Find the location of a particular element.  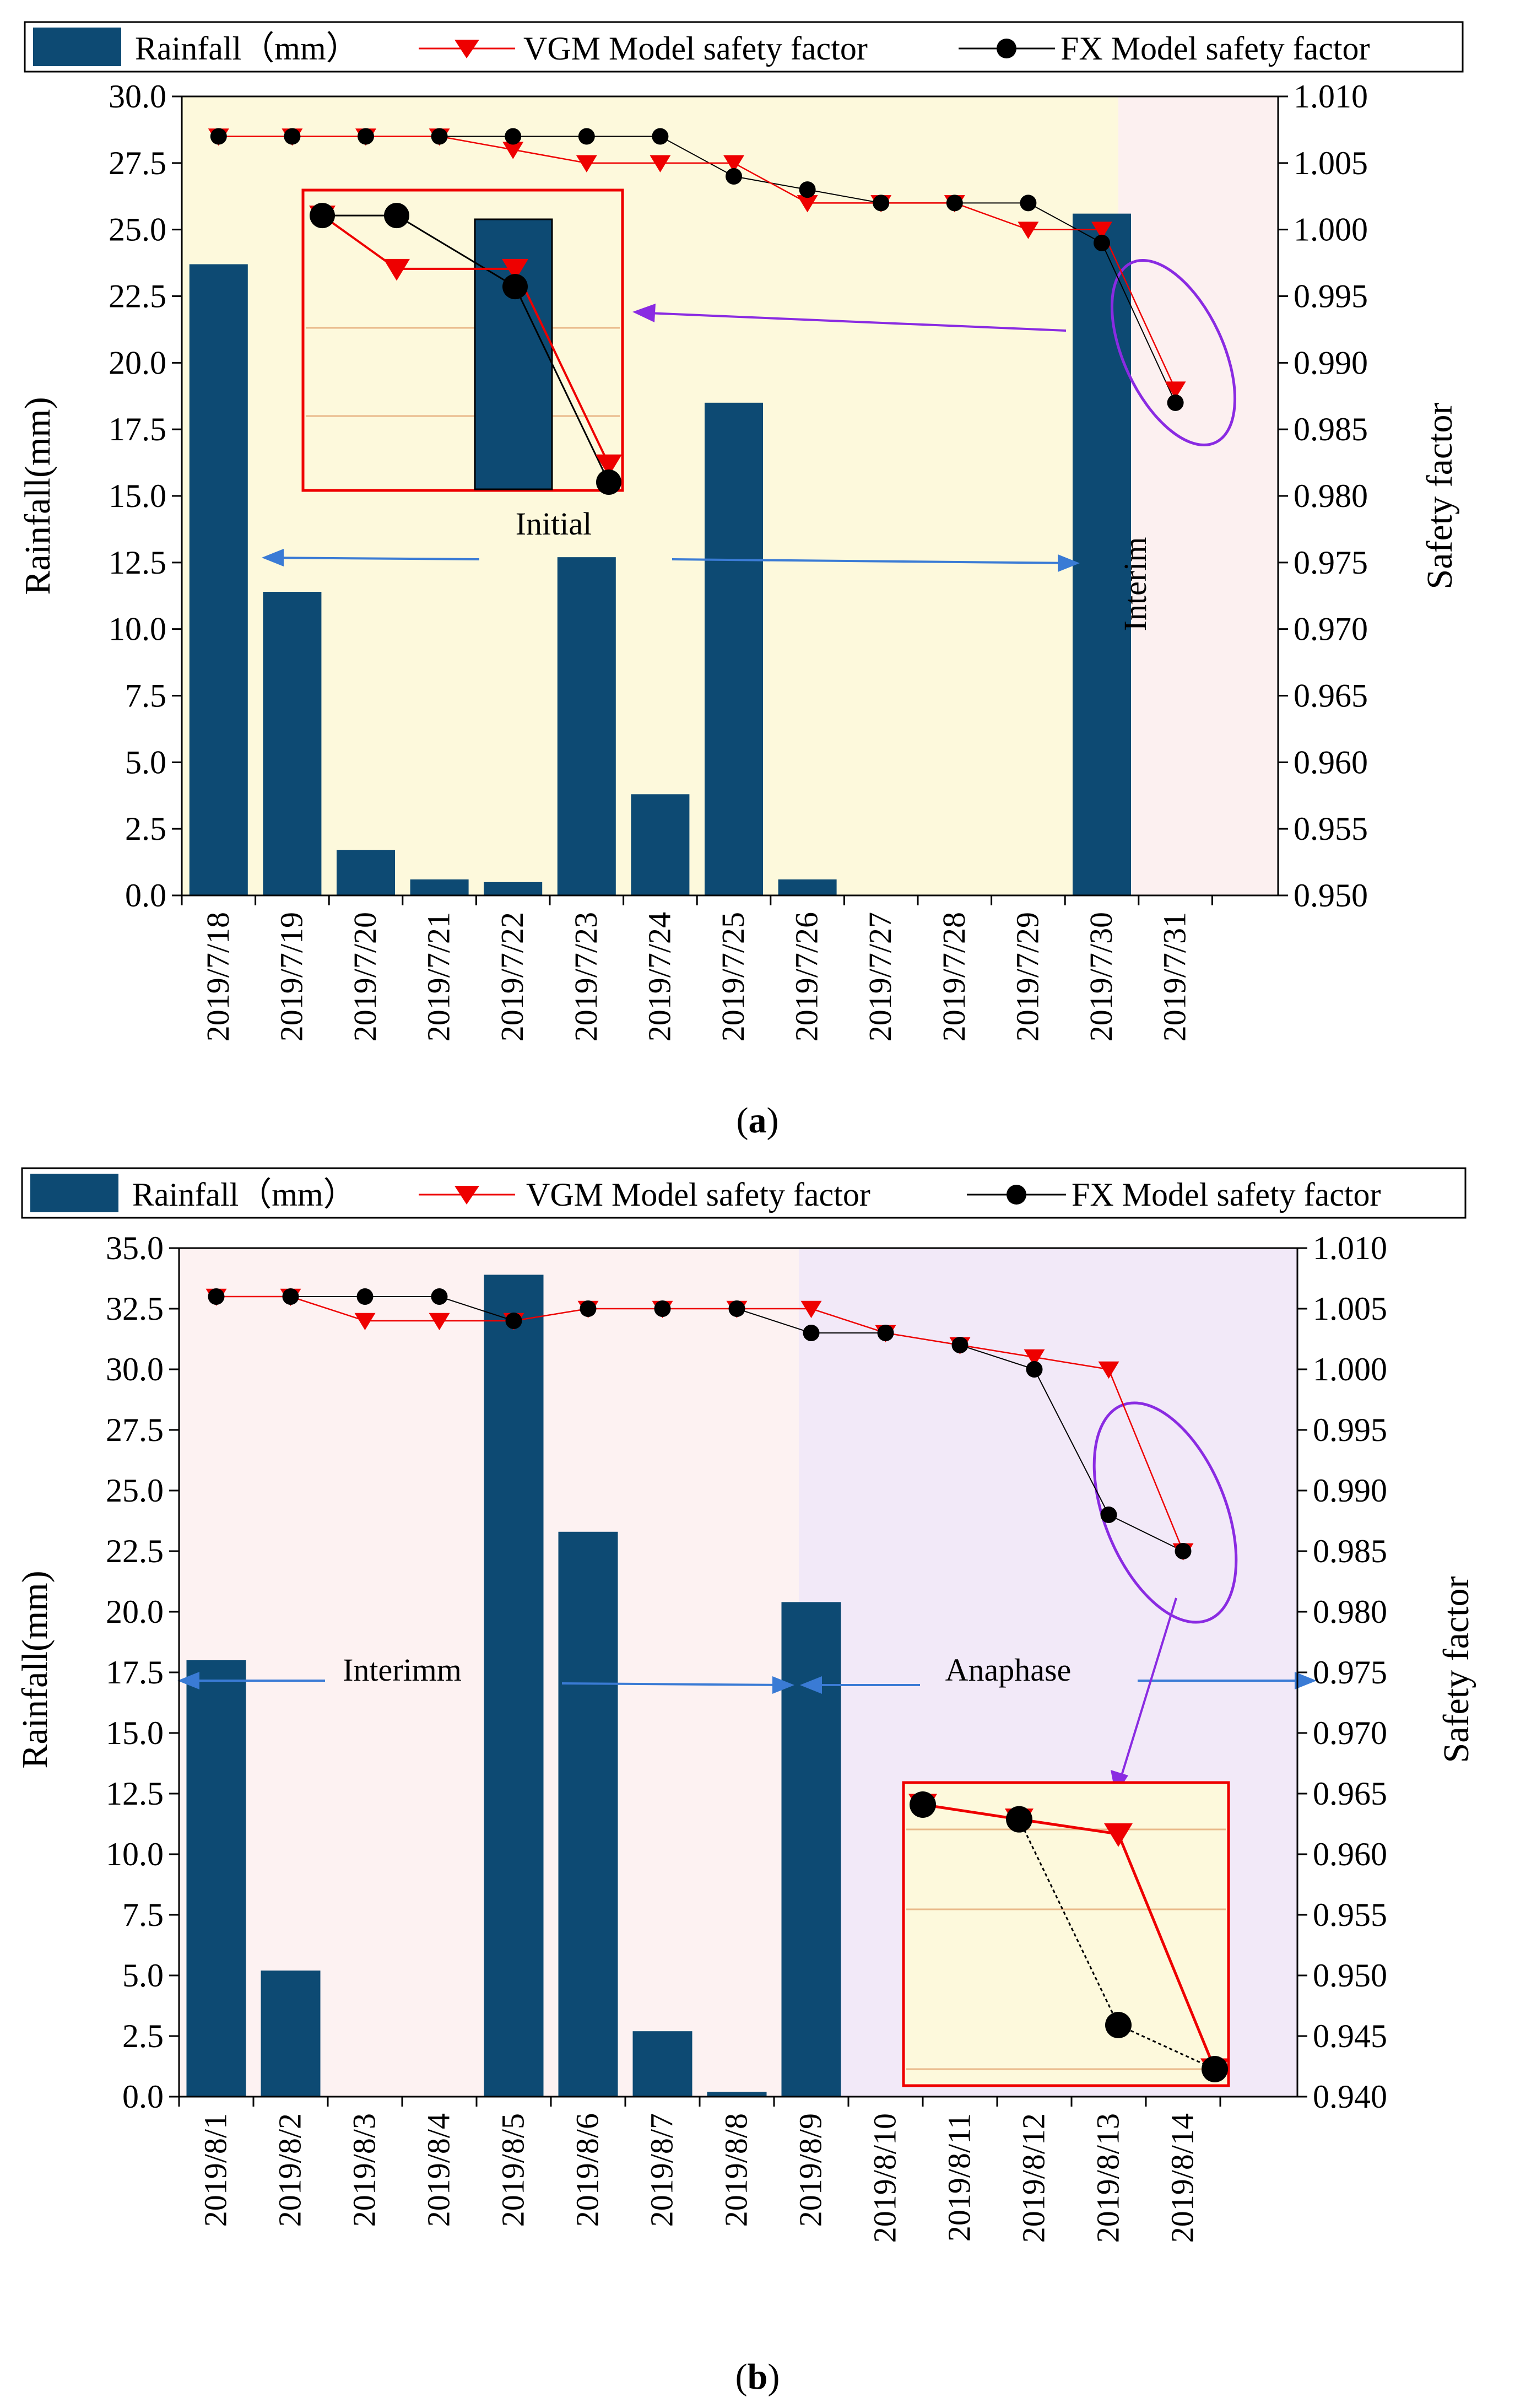

x-tick-label-a: 2019/7/19 is located at coordinates (291, 976).